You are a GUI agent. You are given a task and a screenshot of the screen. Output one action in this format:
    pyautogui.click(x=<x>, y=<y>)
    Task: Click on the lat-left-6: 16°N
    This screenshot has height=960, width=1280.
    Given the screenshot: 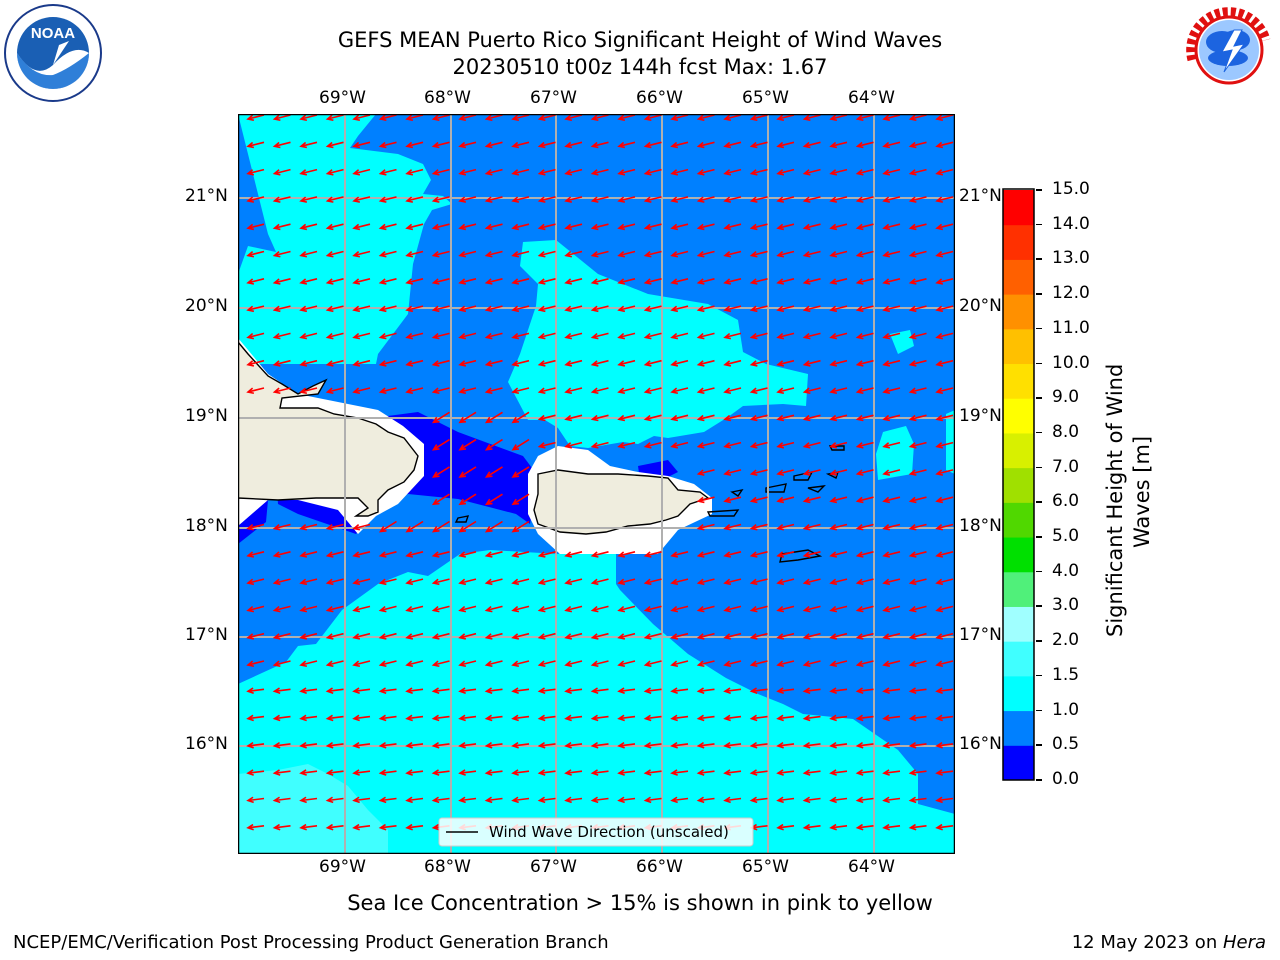 What is the action you would take?
    pyautogui.click(x=206, y=744)
    